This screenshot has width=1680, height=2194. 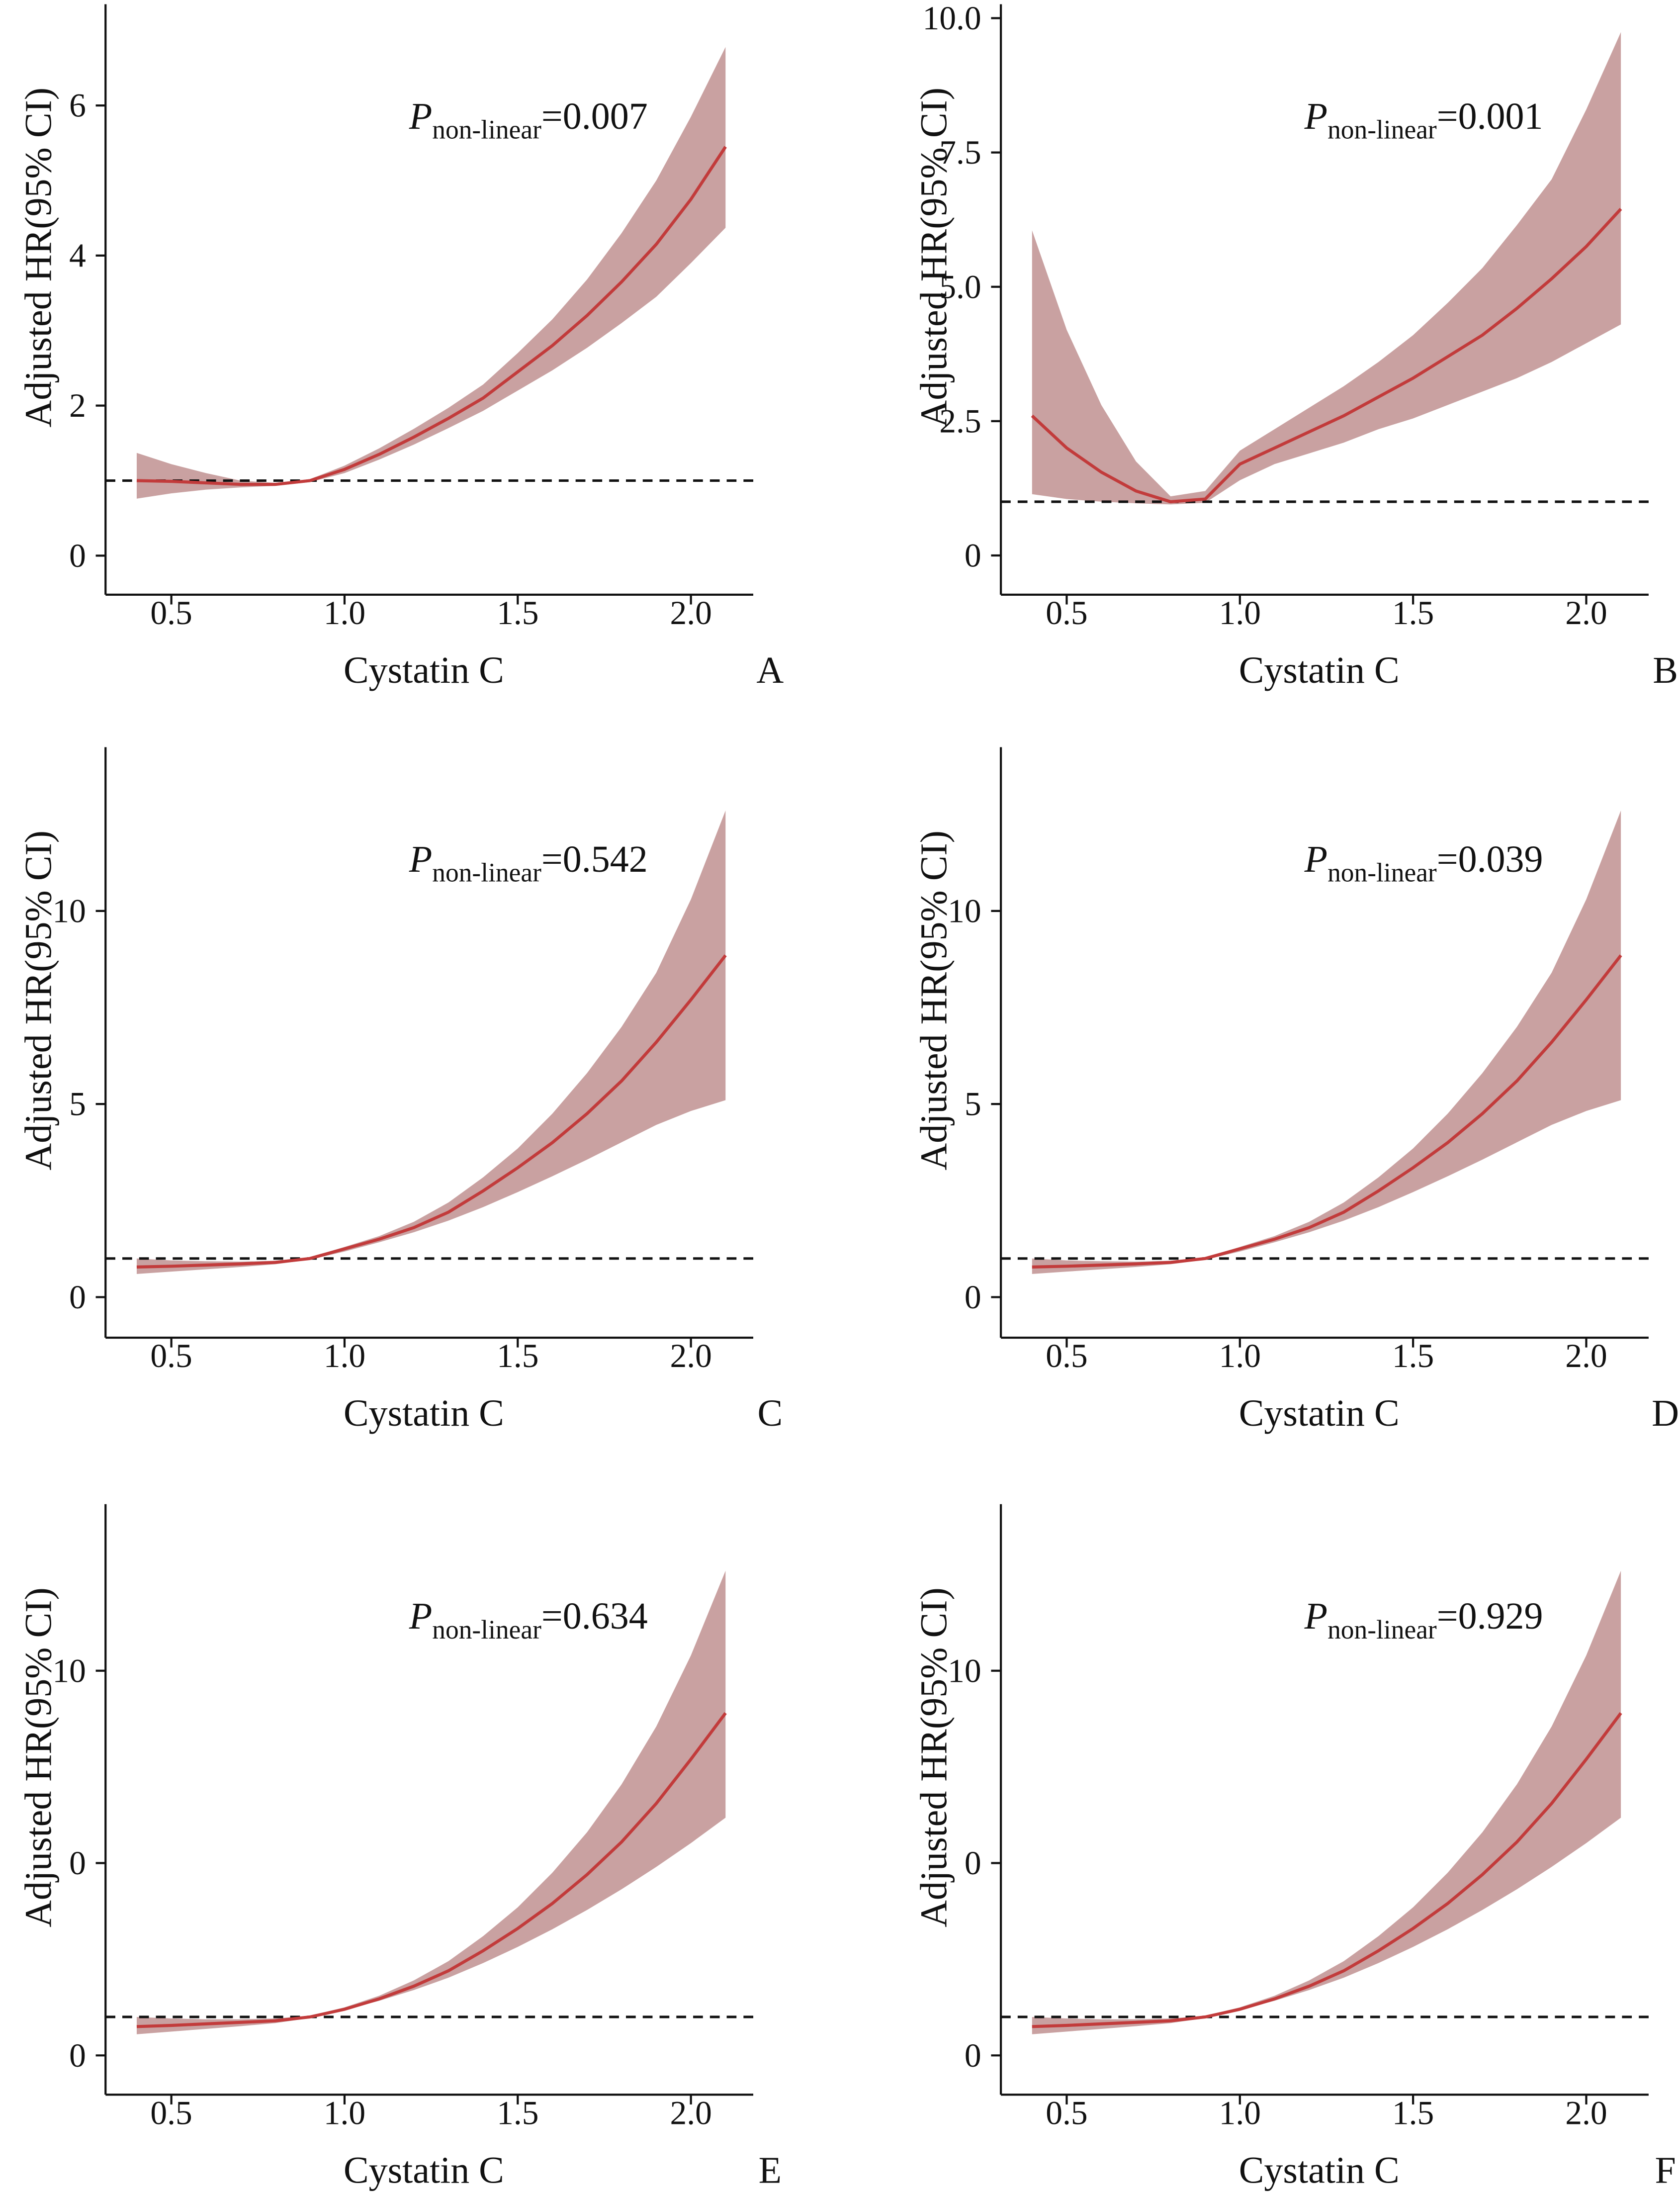 I want to click on p-value: =0.007, so click(x=595, y=116).